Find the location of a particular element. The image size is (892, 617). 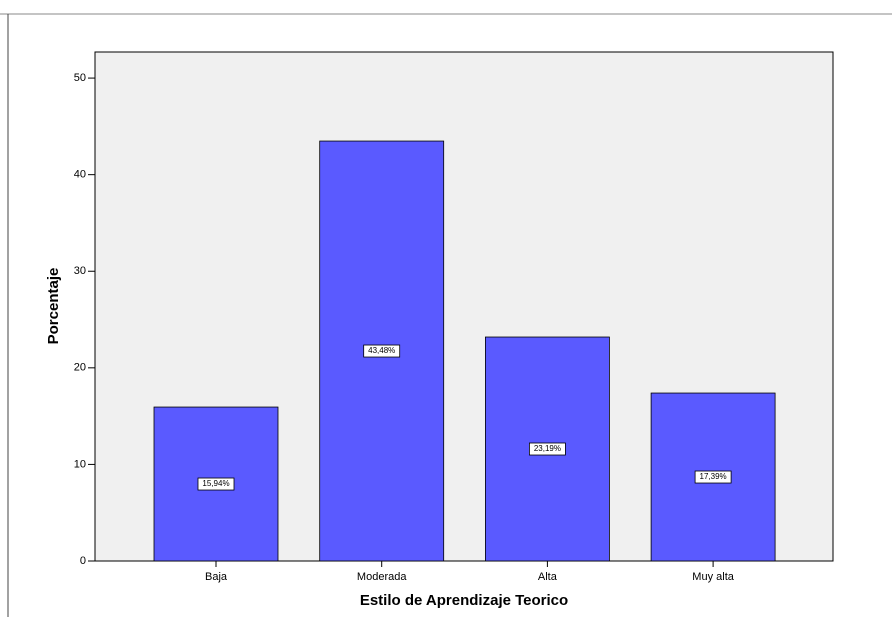

x-tick-label: Baja is located at coordinates (216, 577).